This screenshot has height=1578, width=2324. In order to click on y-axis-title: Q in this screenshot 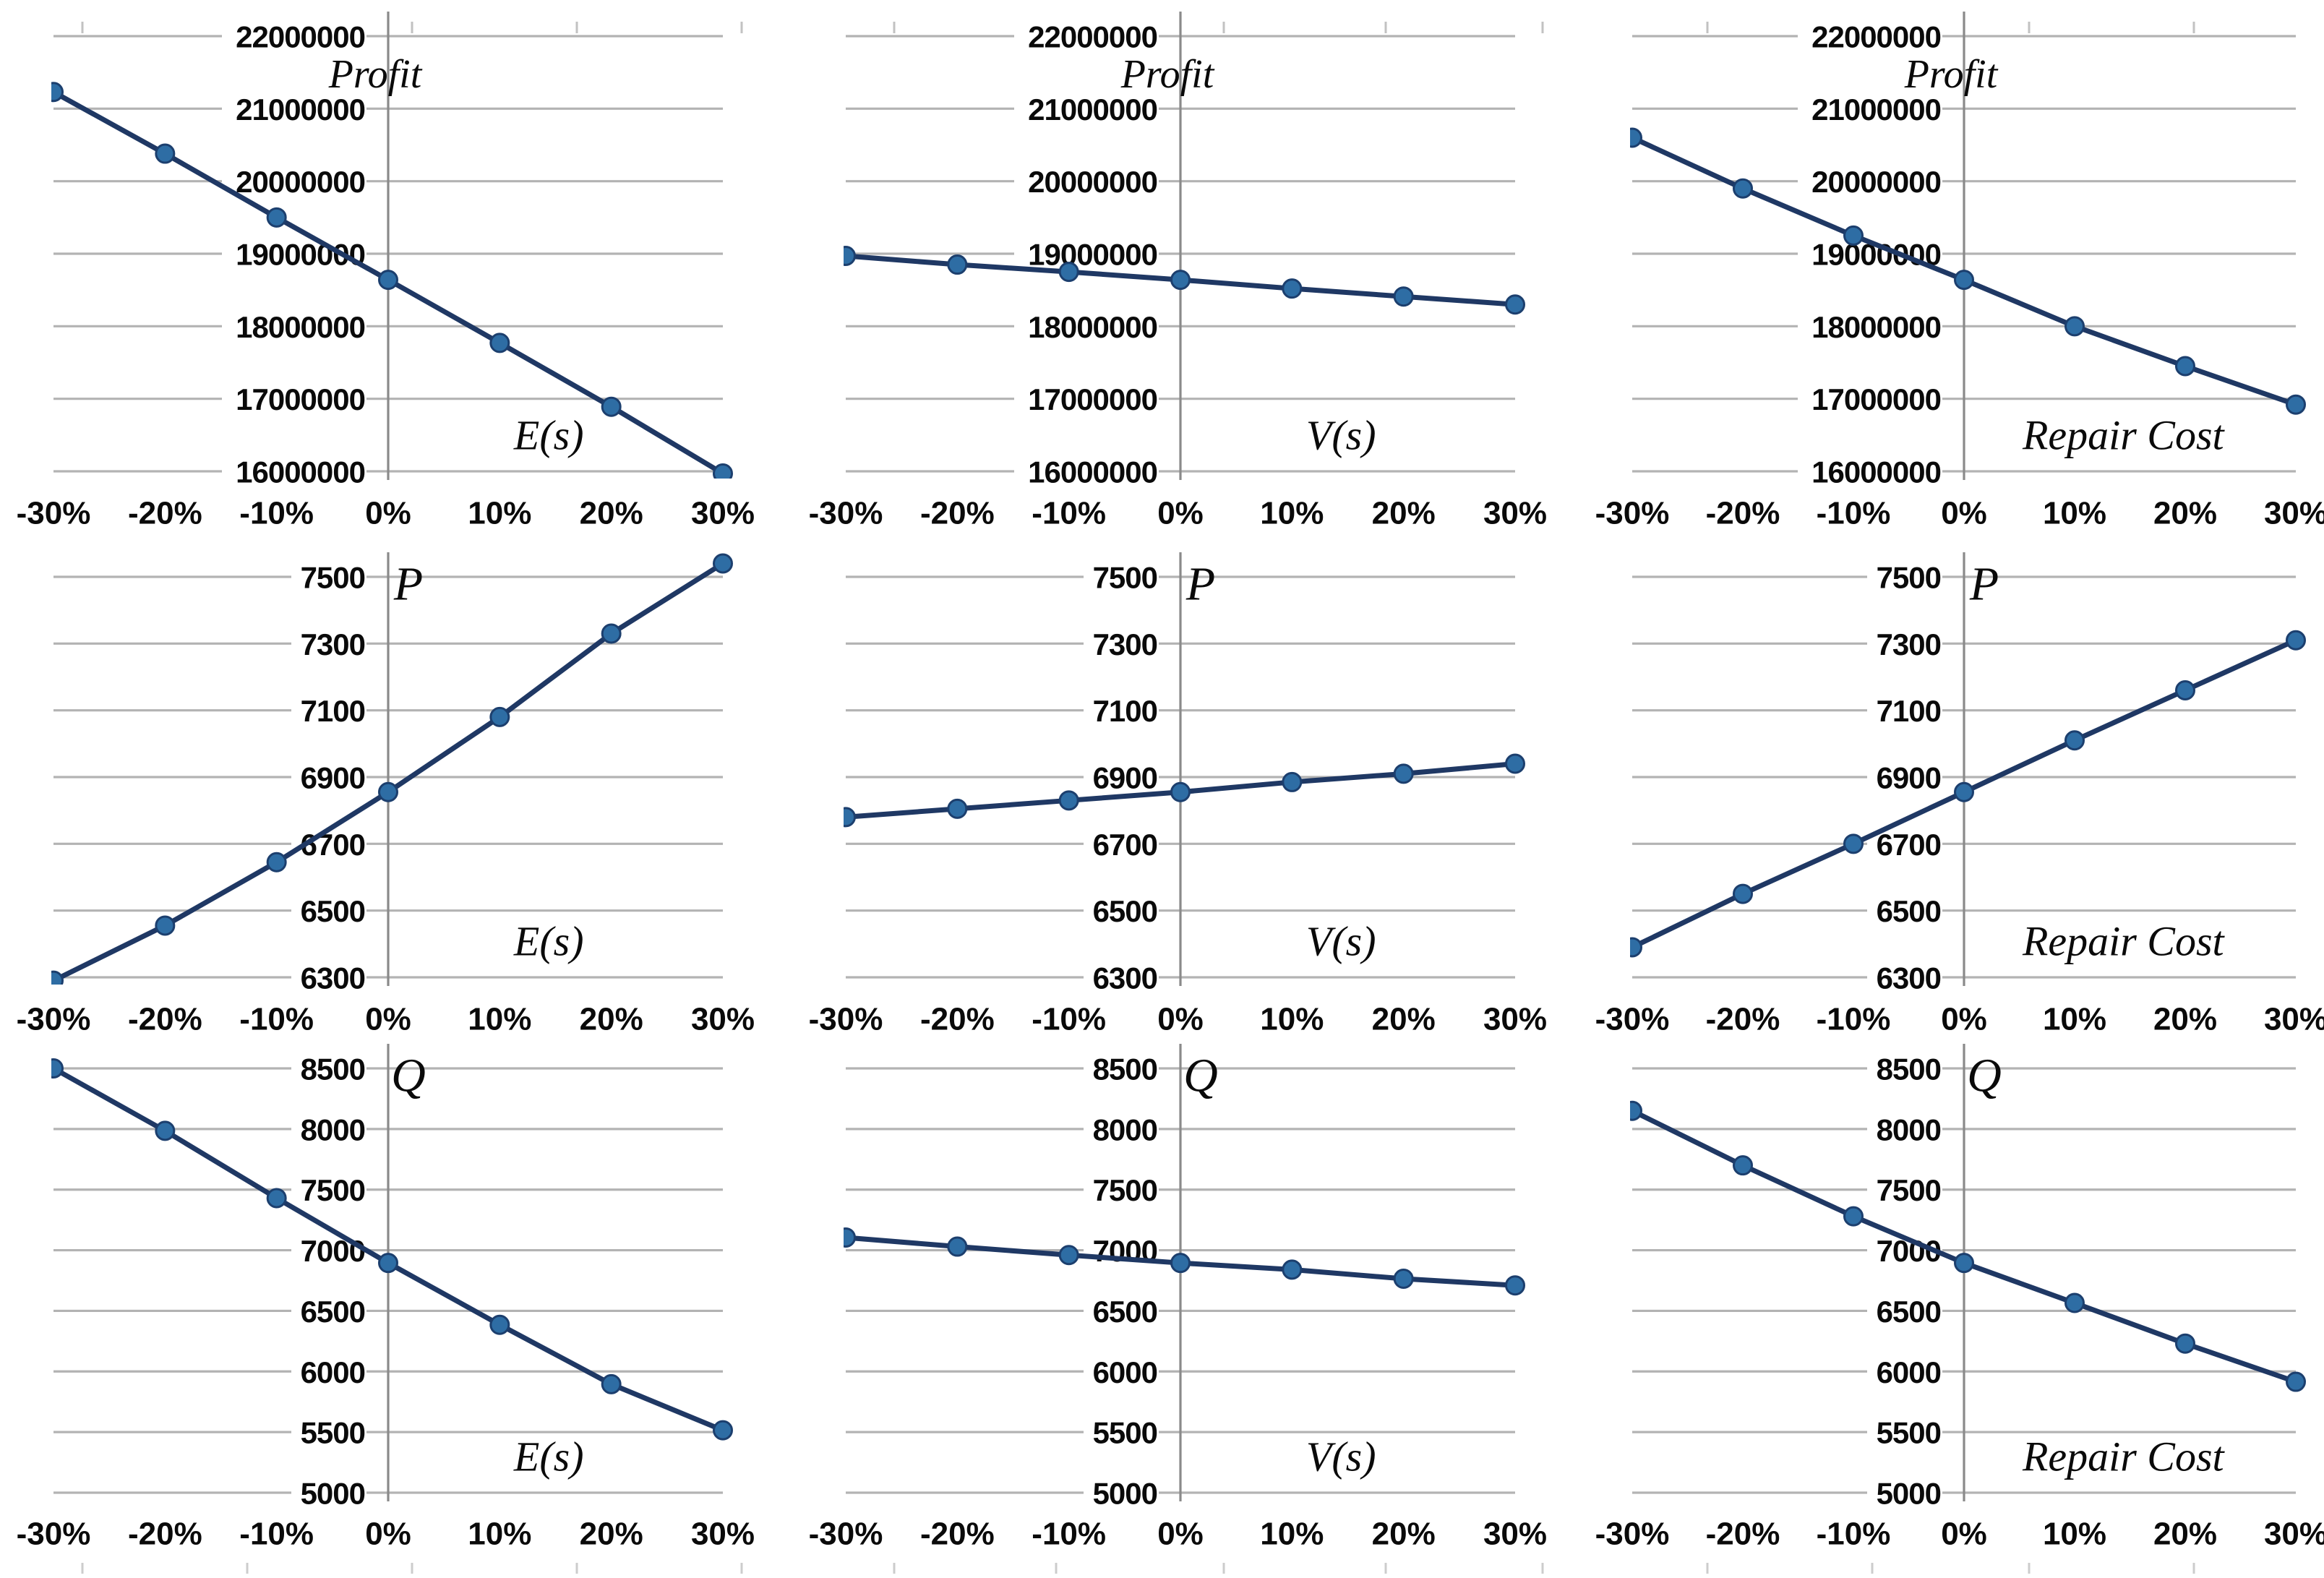, I will do `click(1200, 1076)`.